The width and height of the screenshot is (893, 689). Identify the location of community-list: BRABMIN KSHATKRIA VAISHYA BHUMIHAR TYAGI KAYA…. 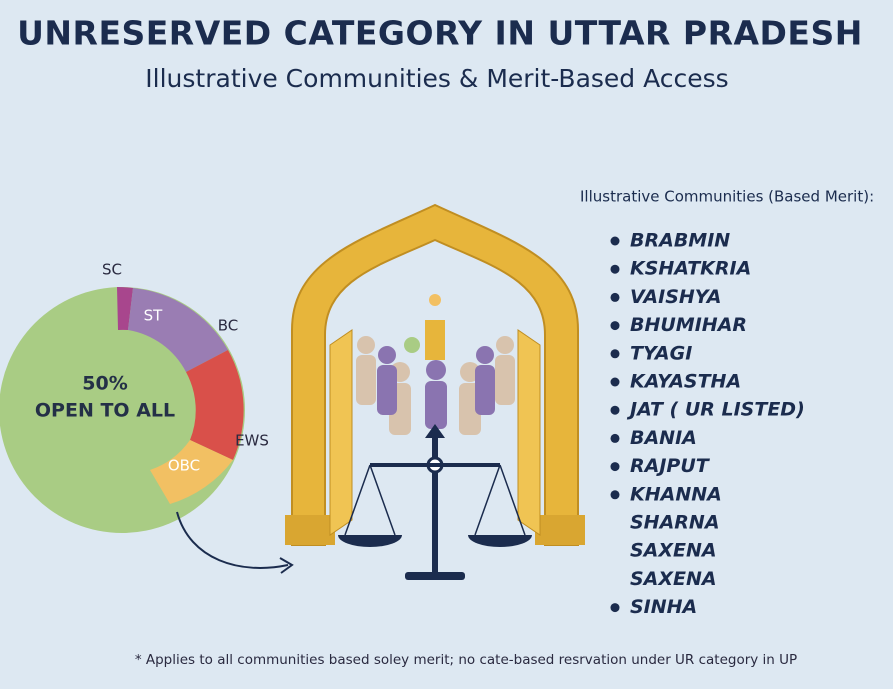
(707, 424).